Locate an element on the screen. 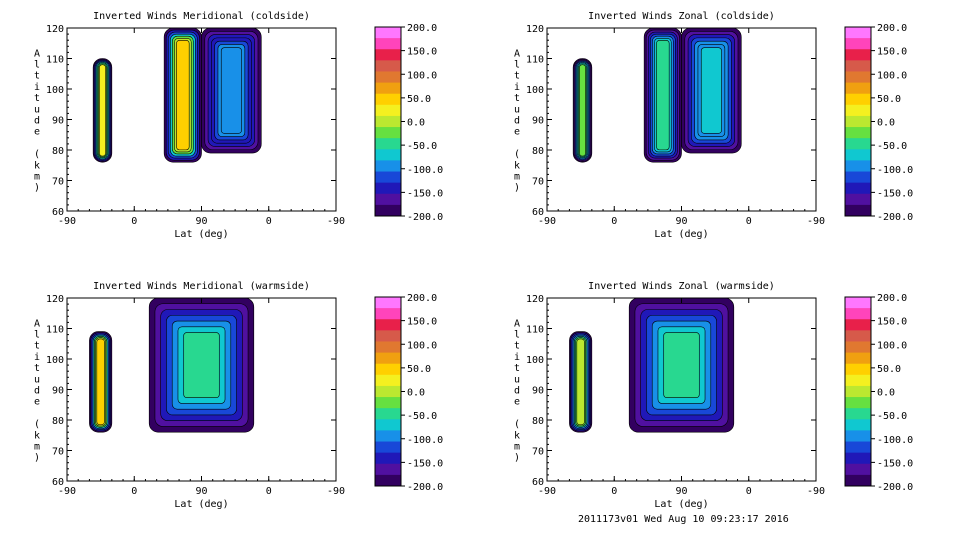  chart-title: Inverted Winds Meridional (warmside) is located at coordinates (201, 286).